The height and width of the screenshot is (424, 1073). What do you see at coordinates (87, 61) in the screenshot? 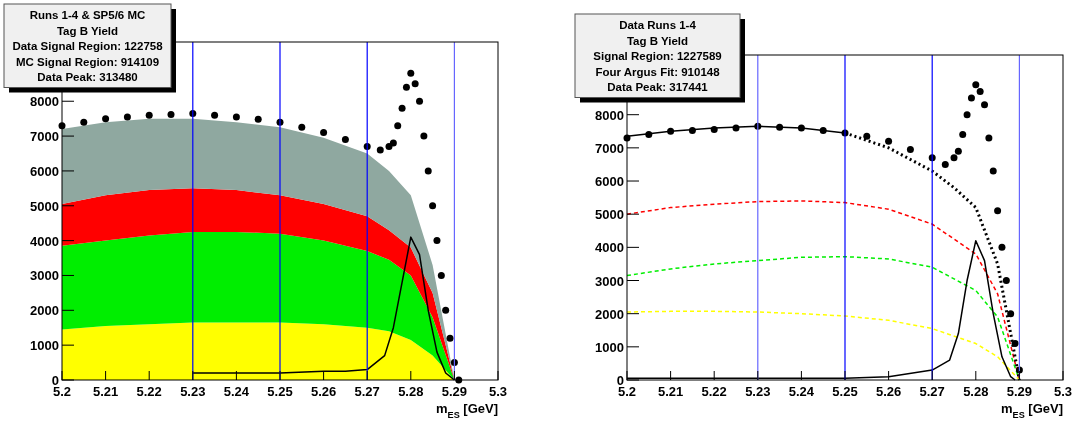
I see `annotation: MC Signal Region: 914109` at bounding box center [87, 61].